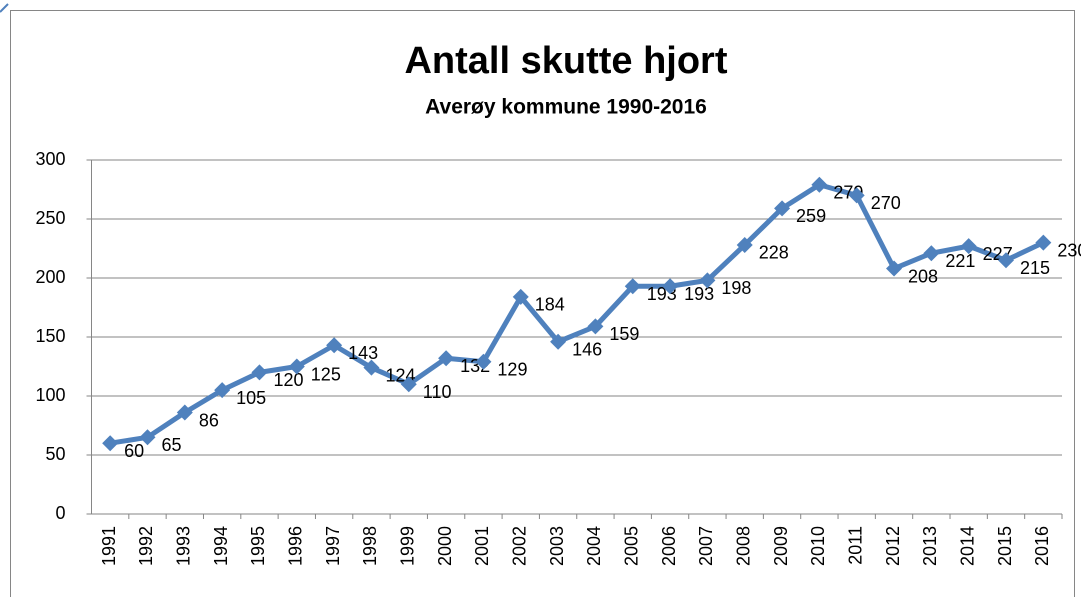 This screenshot has height=597, width=1081. Describe the element at coordinates (587, 349) in the screenshot. I see `data-label: 146` at that location.